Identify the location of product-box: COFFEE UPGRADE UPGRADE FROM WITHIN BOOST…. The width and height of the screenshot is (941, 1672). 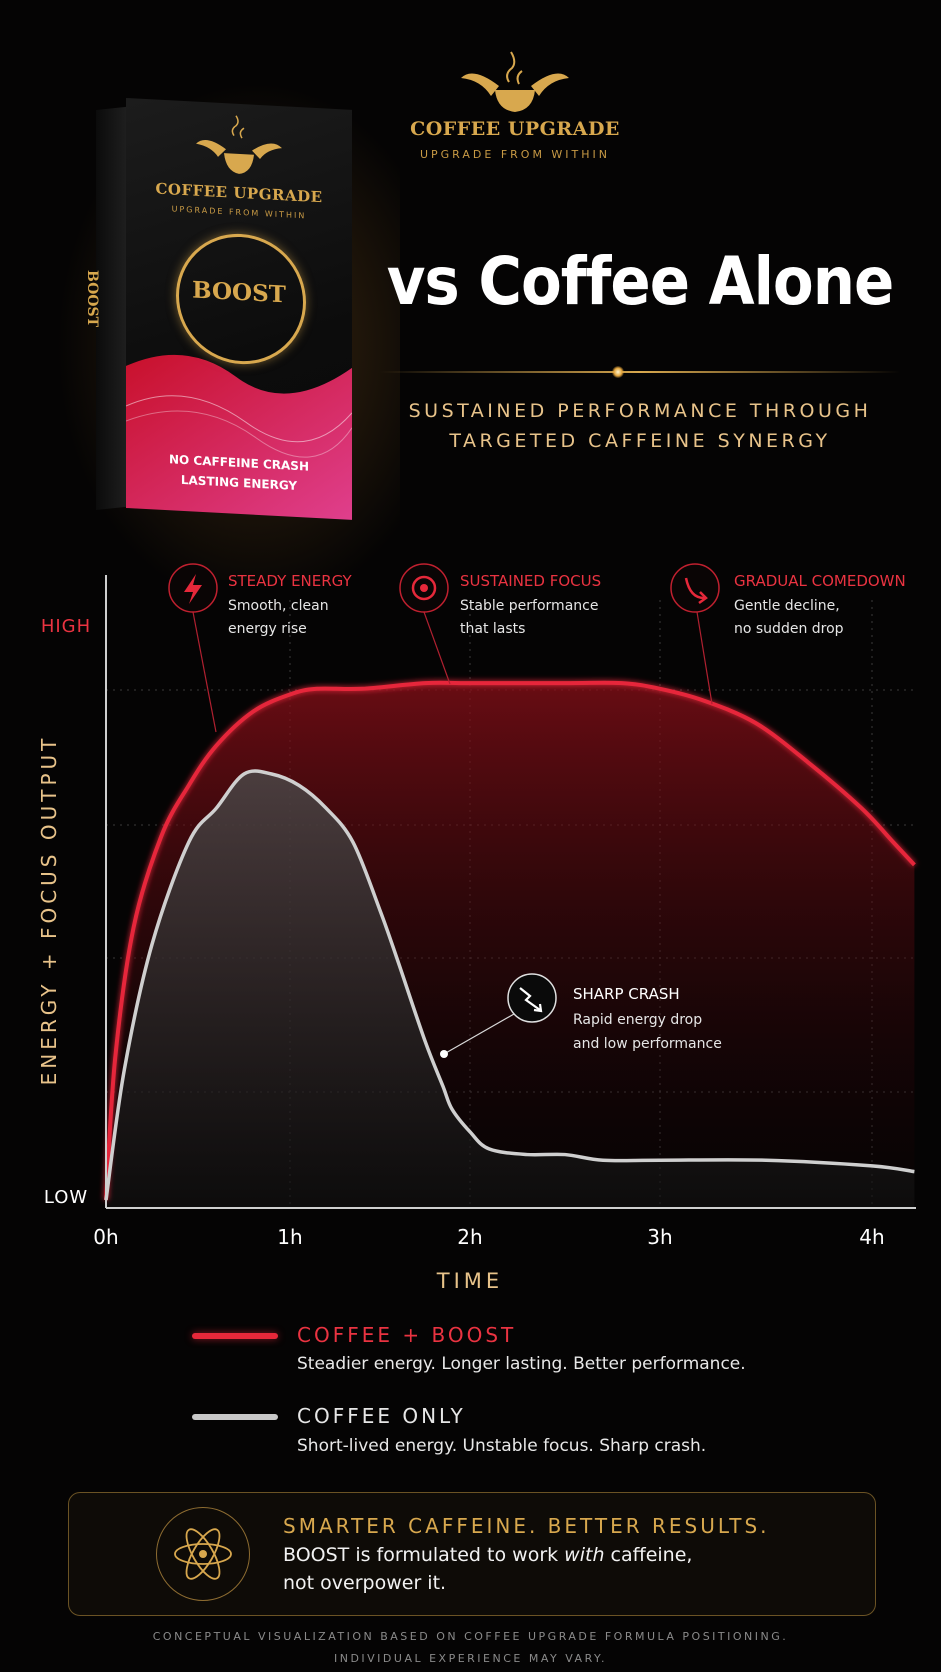
(239, 309).